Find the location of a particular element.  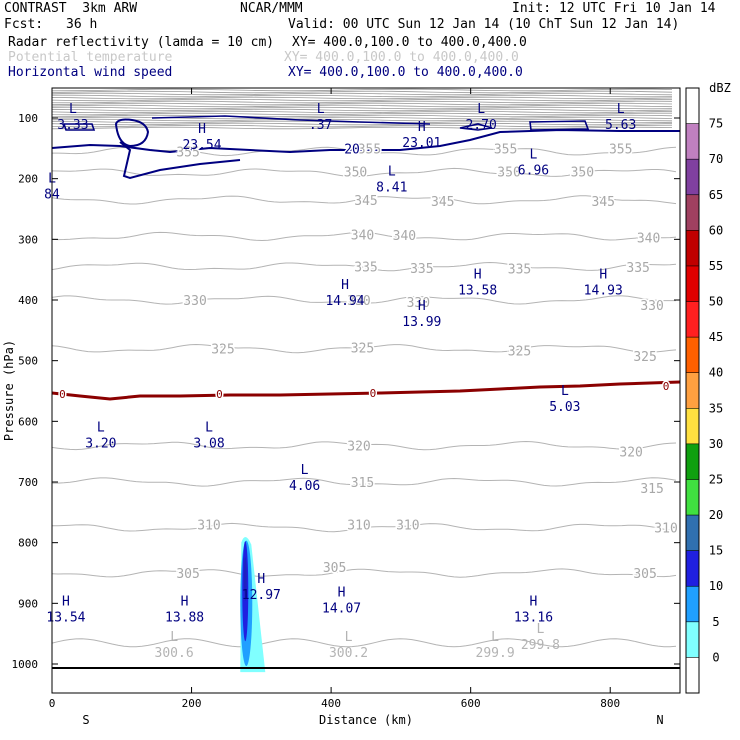

y-tick-label: 100 is located at coordinates (28, 118).